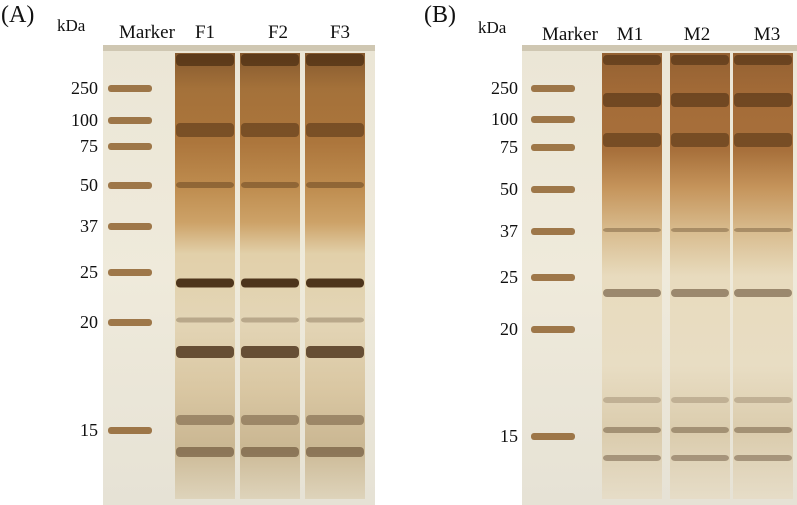 The height and width of the screenshot is (505, 797). I want to click on panel-label: (A), so click(17, 15).